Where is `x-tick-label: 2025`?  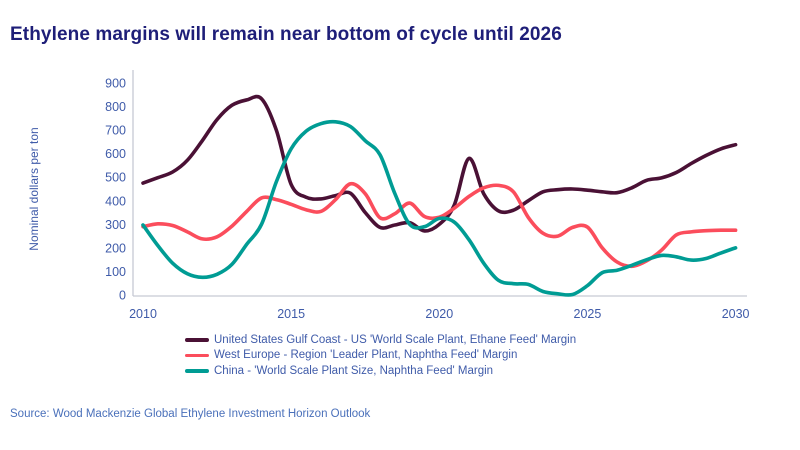 x-tick-label: 2025 is located at coordinates (588, 314).